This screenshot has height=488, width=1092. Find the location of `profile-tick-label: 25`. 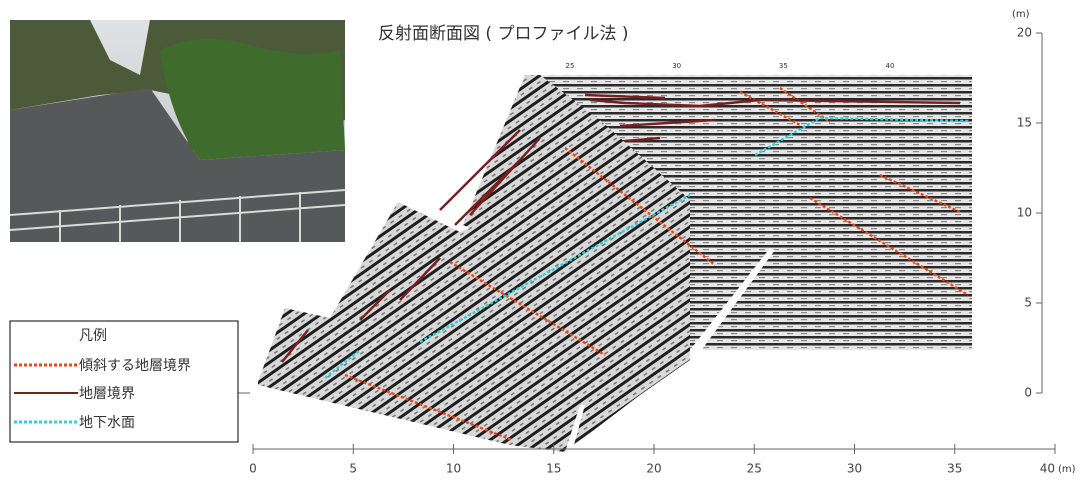

profile-tick-label: 25 is located at coordinates (570, 66).